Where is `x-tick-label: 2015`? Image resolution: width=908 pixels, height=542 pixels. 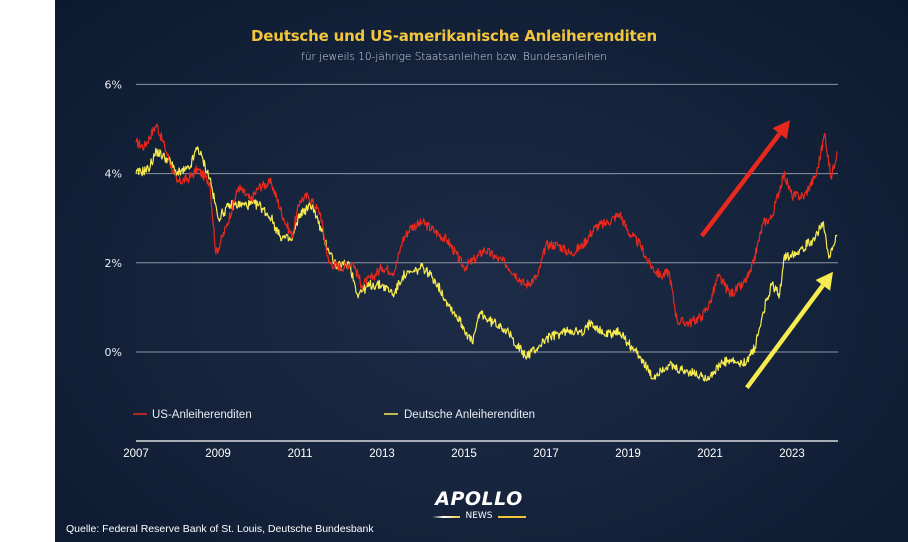
x-tick-label: 2015 is located at coordinates (464, 454).